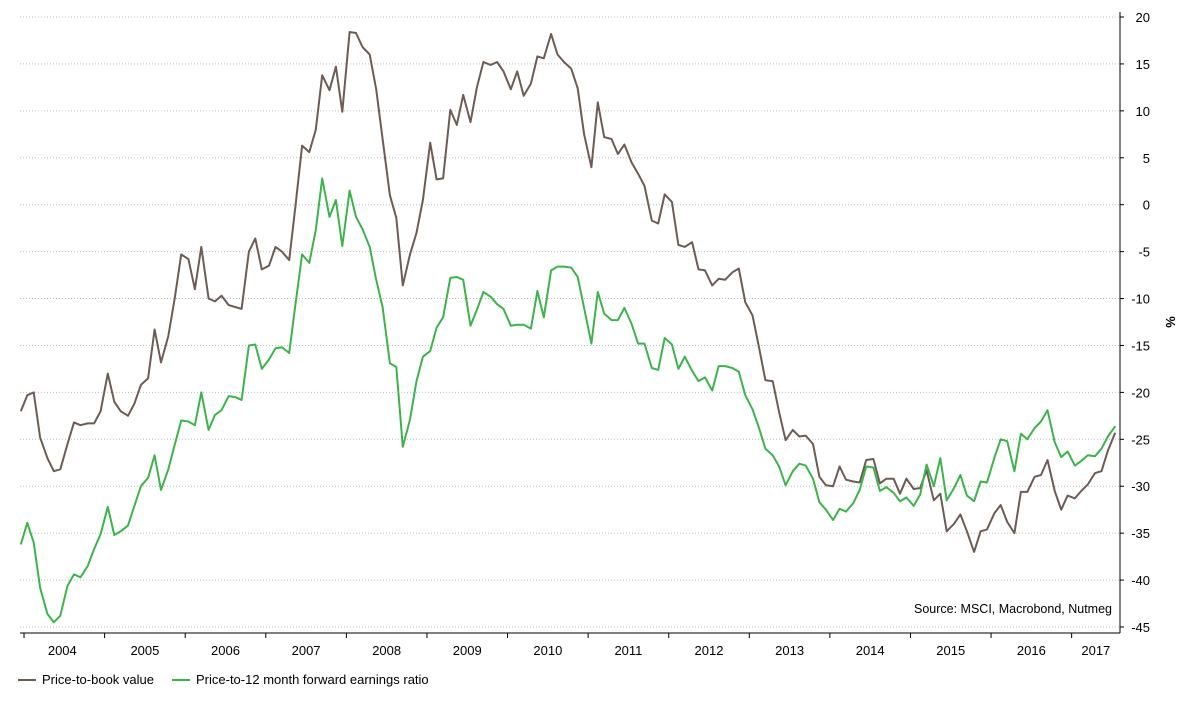 The height and width of the screenshot is (708, 1178). Describe the element at coordinates (181, 679) in the screenshot. I see `legend-swatch-price-to-earnings` at that location.